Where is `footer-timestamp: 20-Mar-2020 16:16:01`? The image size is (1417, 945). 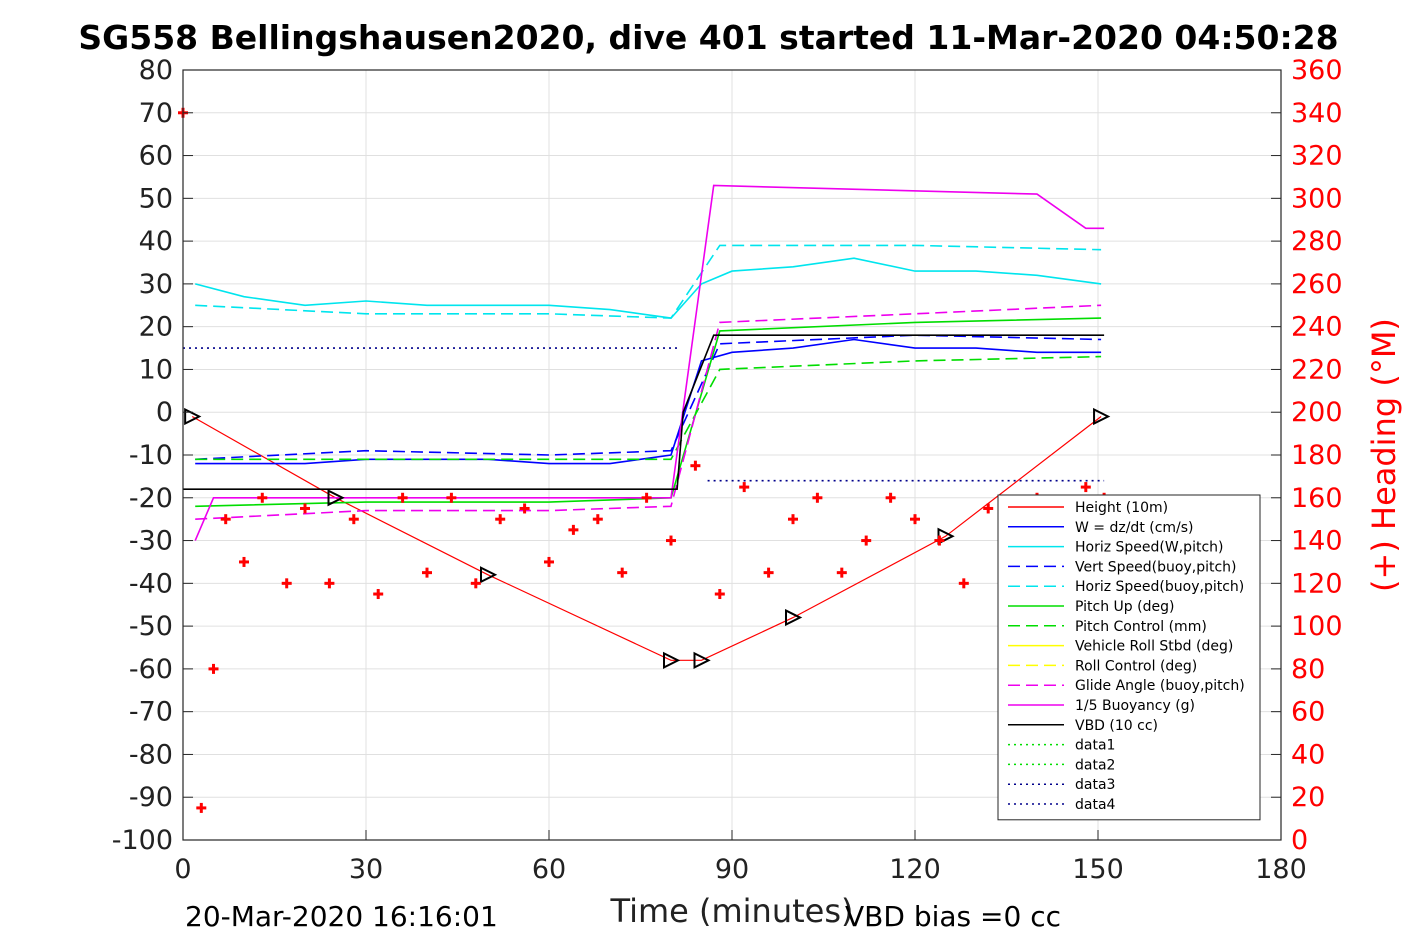 footer-timestamp: 20-Mar-2020 16:16:01 is located at coordinates (341, 916).